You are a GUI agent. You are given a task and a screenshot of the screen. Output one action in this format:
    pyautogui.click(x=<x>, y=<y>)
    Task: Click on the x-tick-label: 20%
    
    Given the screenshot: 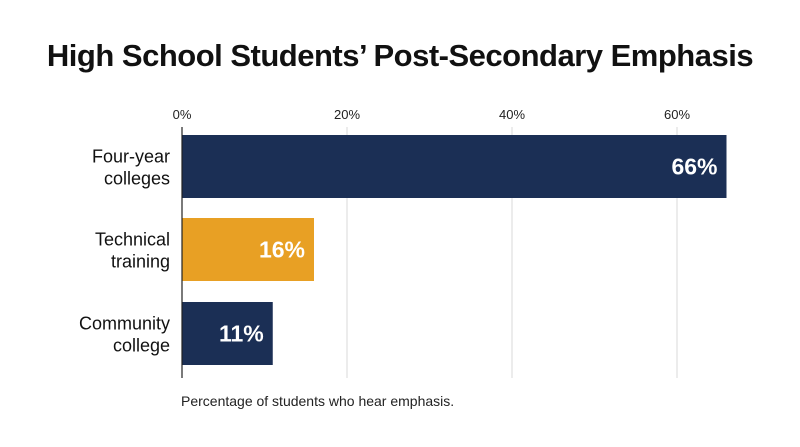 What is the action you would take?
    pyautogui.click(x=347, y=114)
    